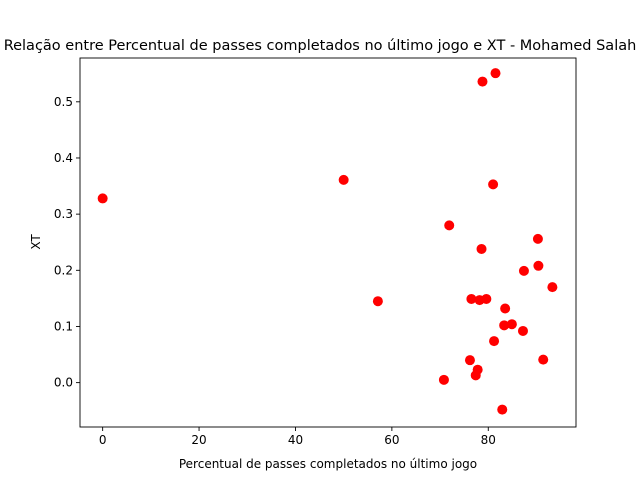 Image resolution: width=640 pixels, height=480 pixels. What do you see at coordinates (103, 440) in the screenshot?
I see `x-tick-label: 0` at bounding box center [103, 440].